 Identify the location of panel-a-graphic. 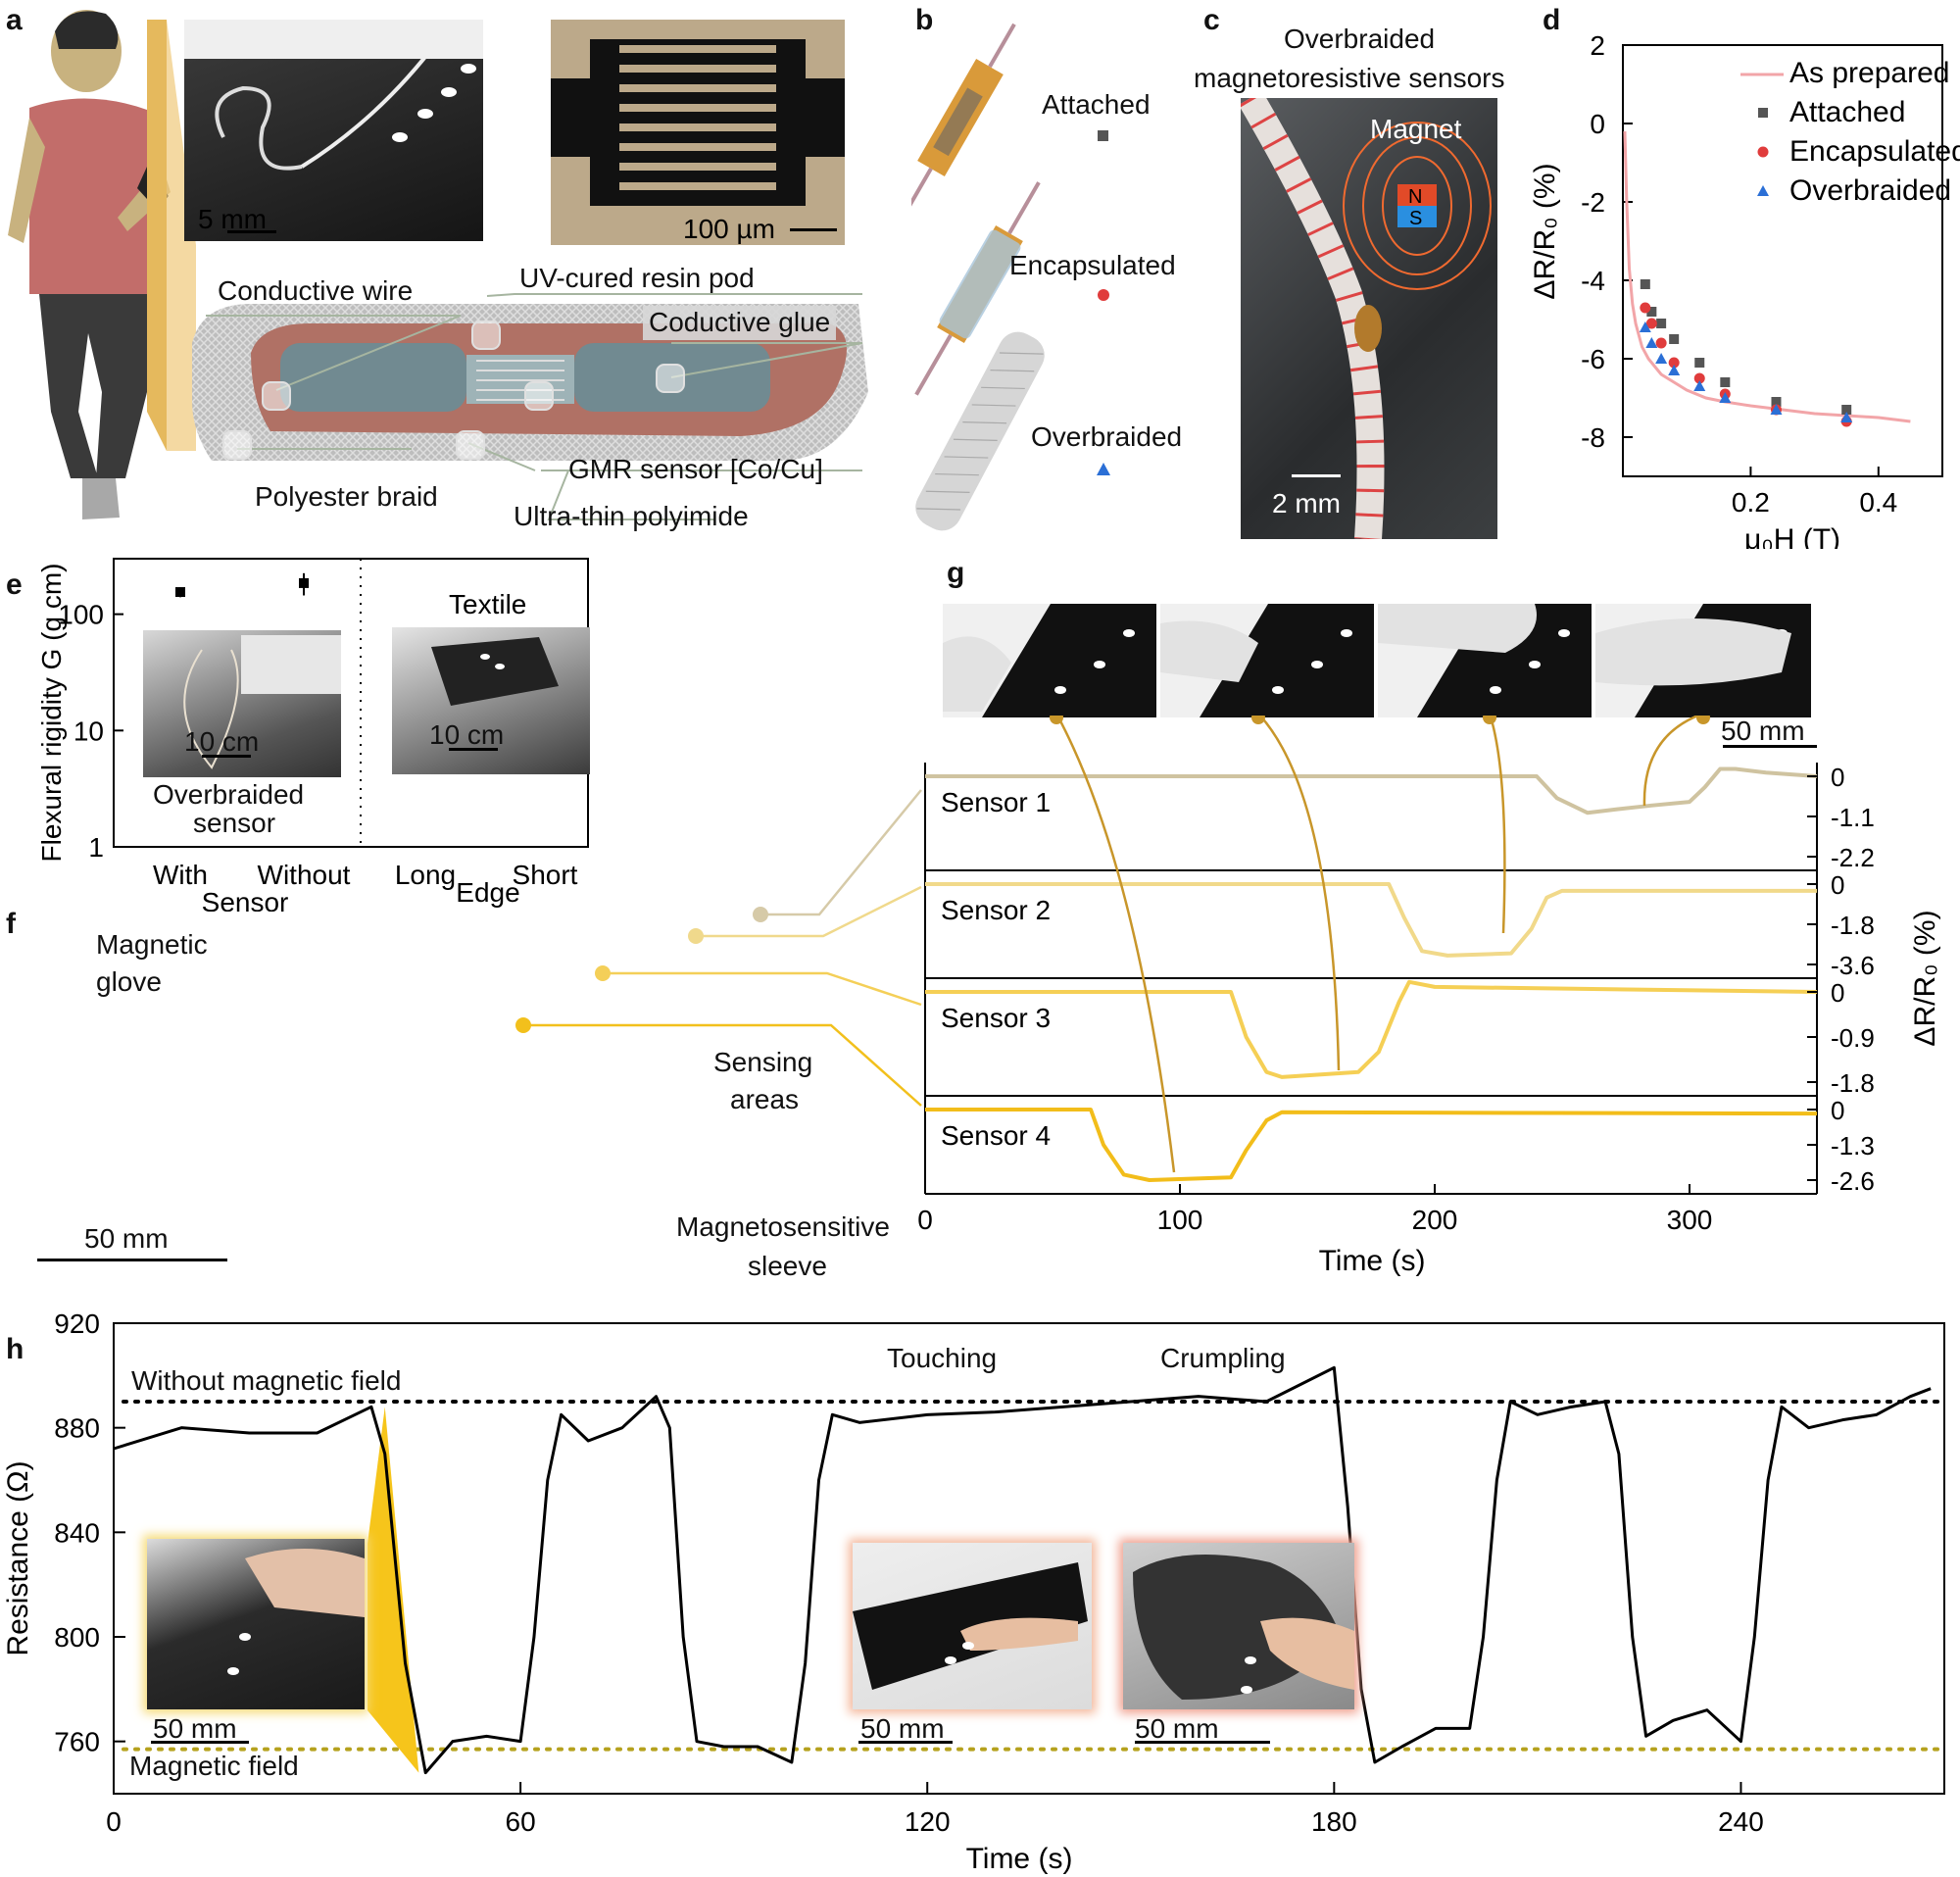
(102, 264).